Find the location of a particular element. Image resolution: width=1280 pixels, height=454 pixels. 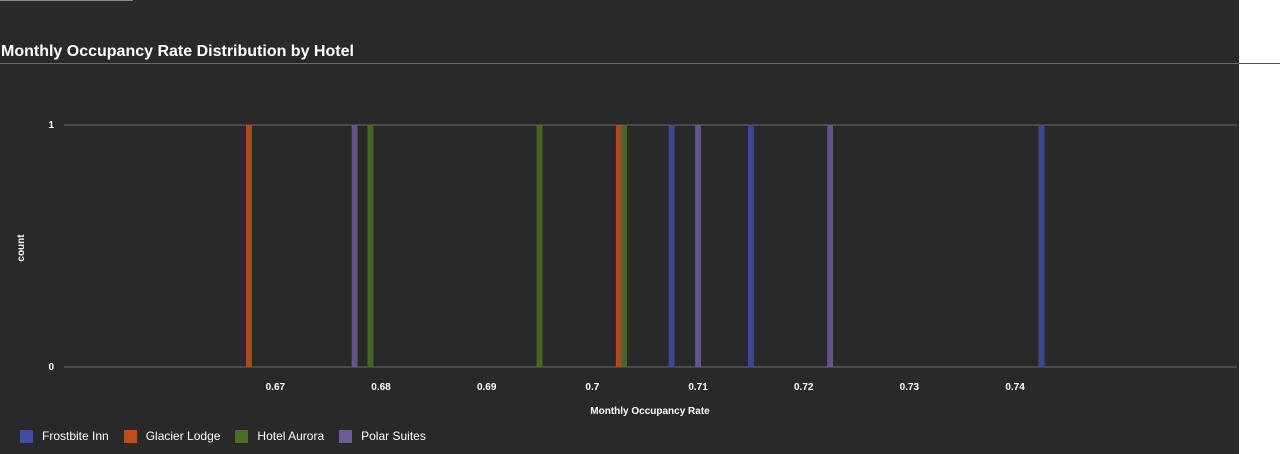

legend-item: Glacier Lodge is located at coordinates (172, 436).